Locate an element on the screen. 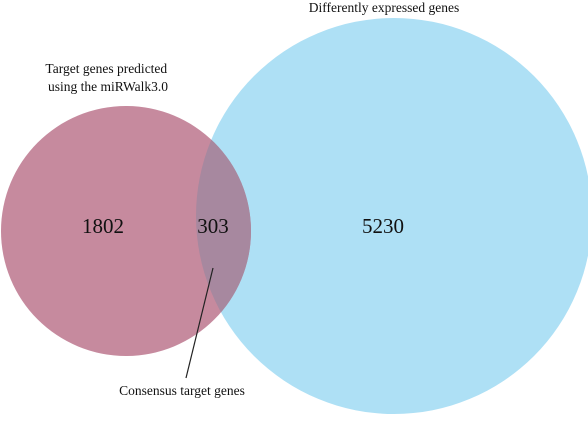 This screenshot has width=588, height=423. set-deg-label-line-1: Differently expressed genes is located at coordinates (384, 7).